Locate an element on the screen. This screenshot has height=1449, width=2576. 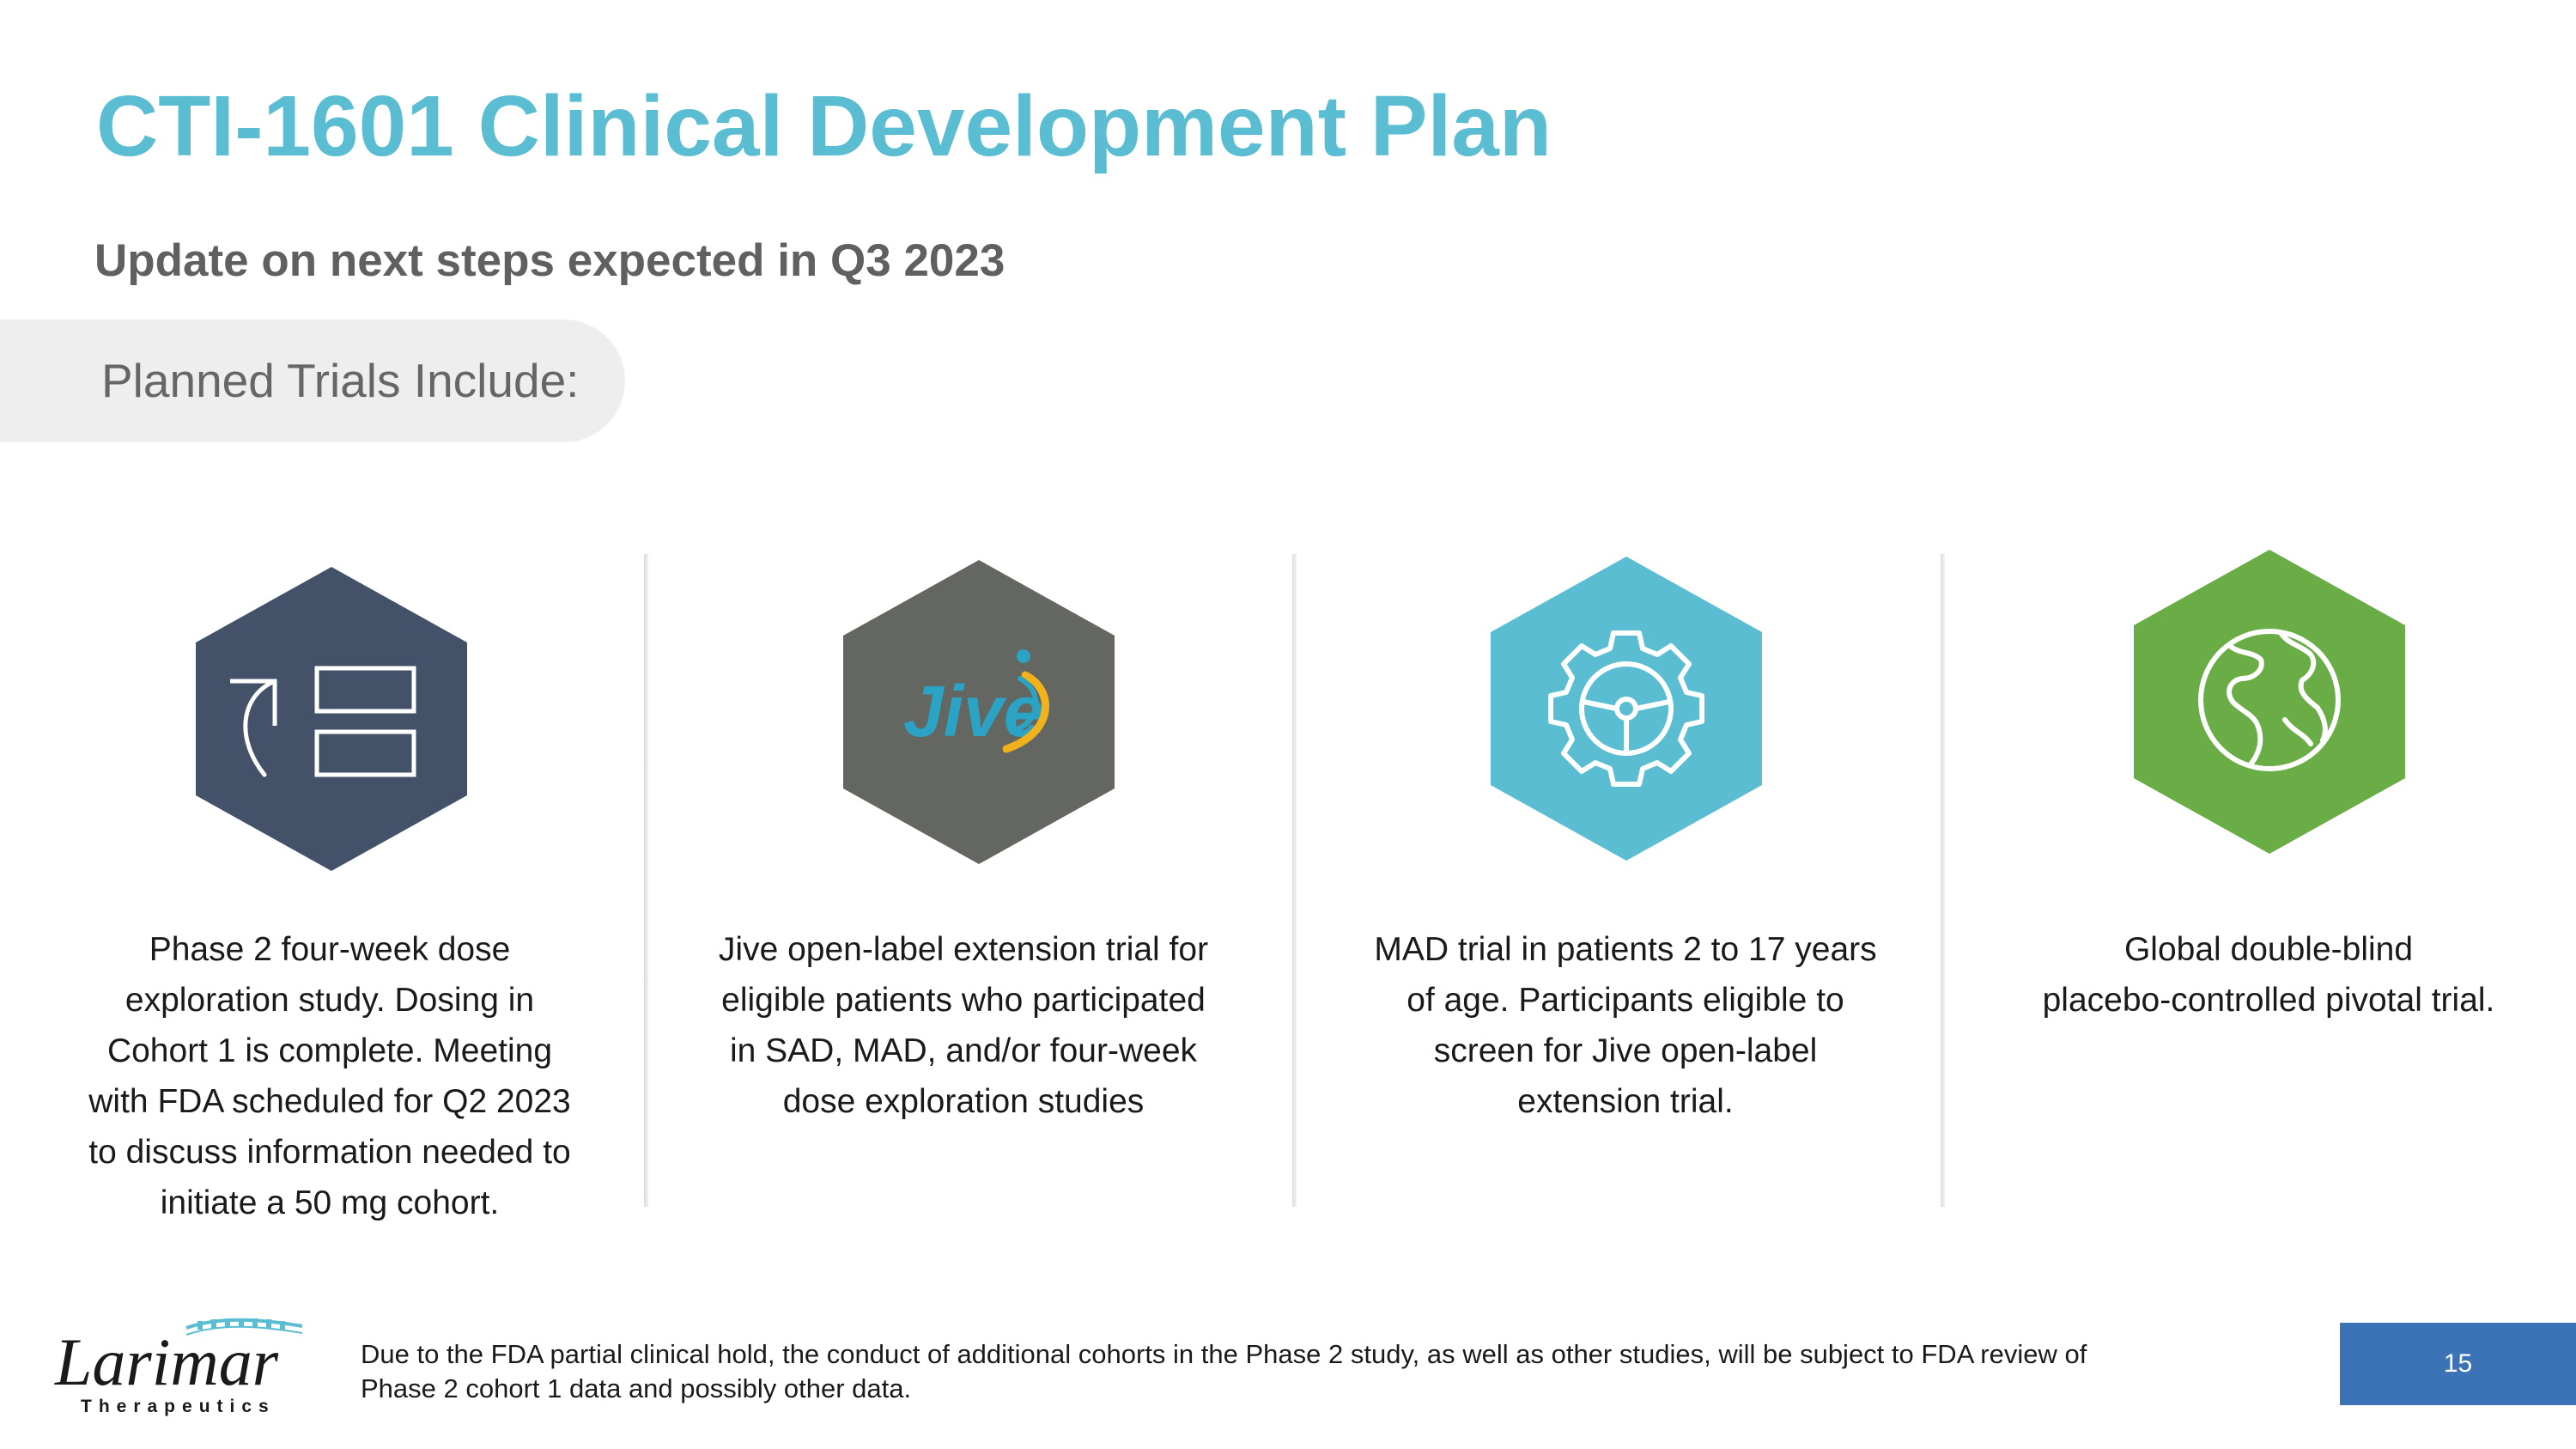
gear-steering-icon is located at coordinates (1626, 708).